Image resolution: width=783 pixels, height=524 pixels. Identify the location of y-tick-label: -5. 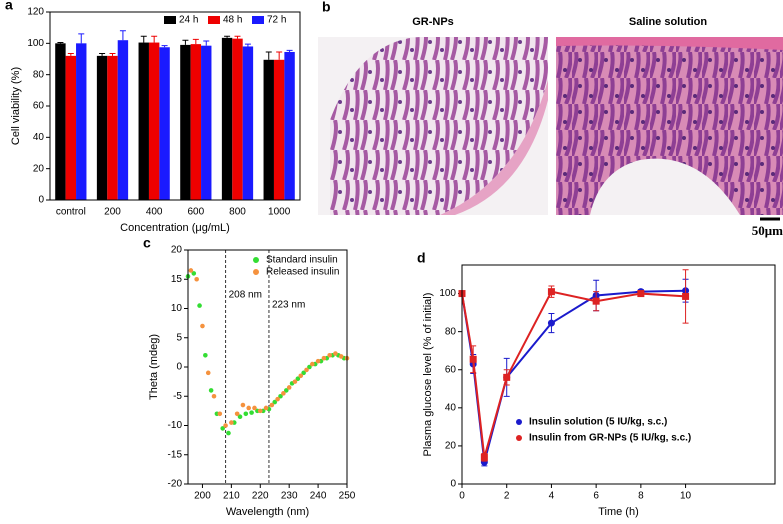
(177, 396).